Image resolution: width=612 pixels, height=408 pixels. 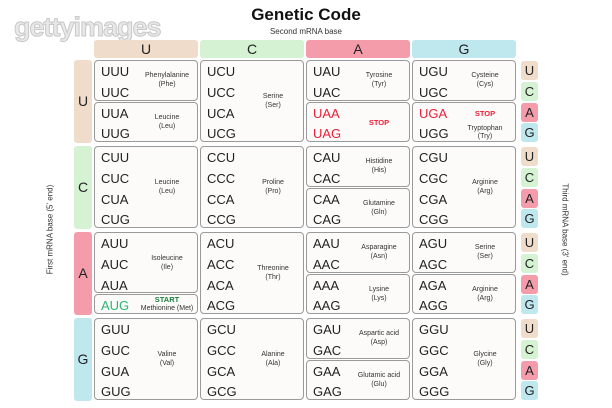 I want to click on codon-group: UUU UUC Phenylalanine (Phe), so click(x=146, y=80).